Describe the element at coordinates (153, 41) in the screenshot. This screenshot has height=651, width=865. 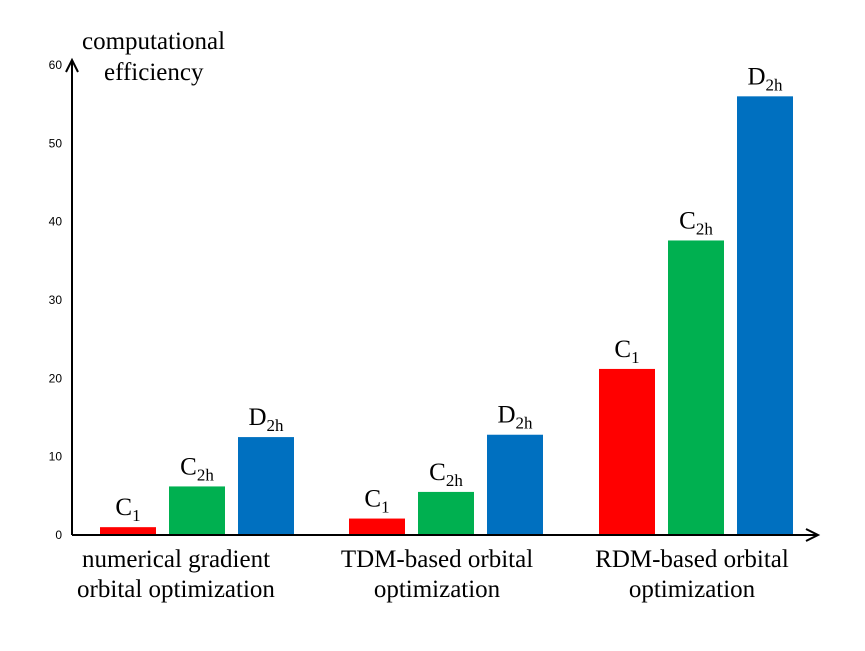
I see `y-axis-label-line: computational` at that location.